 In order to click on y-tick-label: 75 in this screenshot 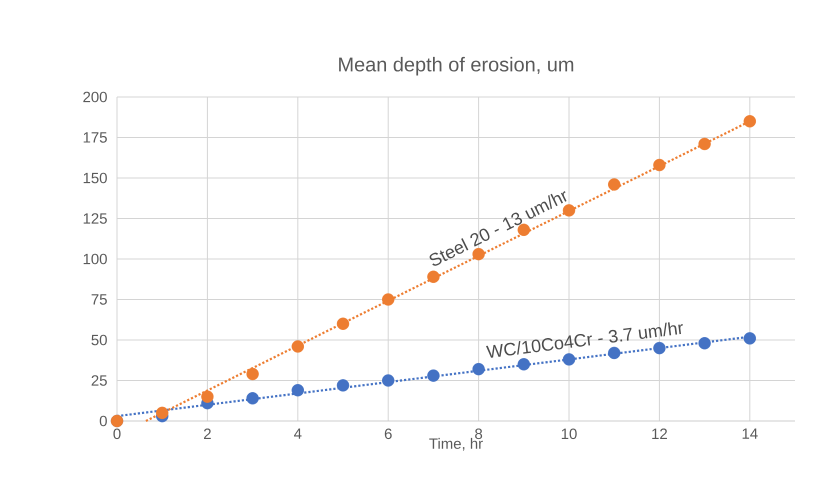, I will do `click(99, 299)`.